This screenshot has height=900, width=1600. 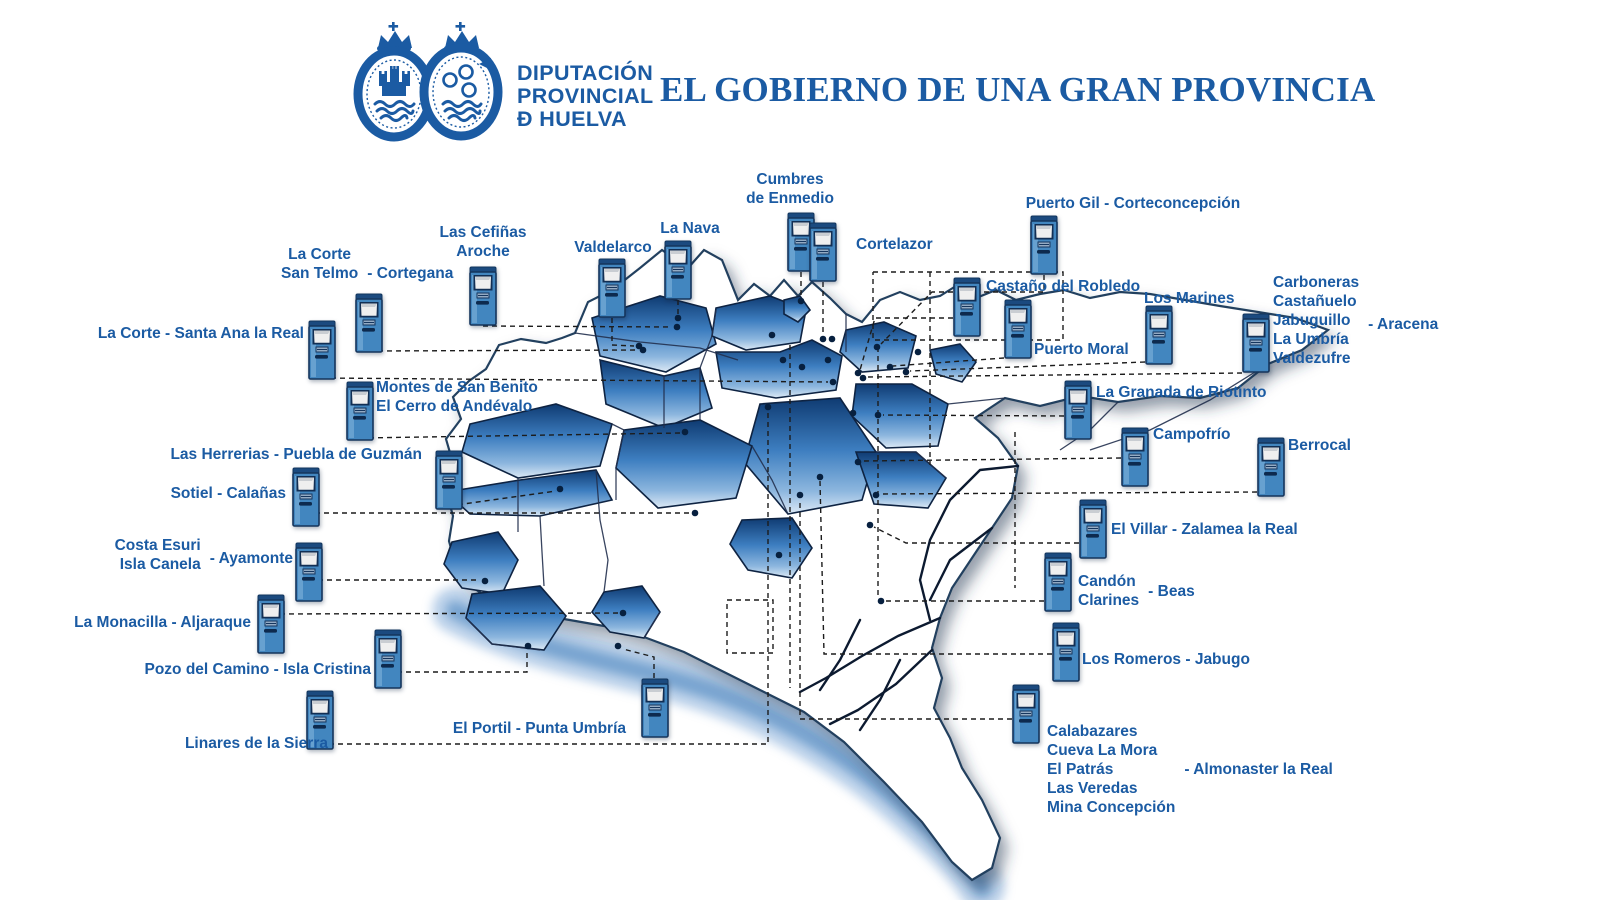 I want to click on connector-los-romeros-jabugo, so click(x=935, y=567).